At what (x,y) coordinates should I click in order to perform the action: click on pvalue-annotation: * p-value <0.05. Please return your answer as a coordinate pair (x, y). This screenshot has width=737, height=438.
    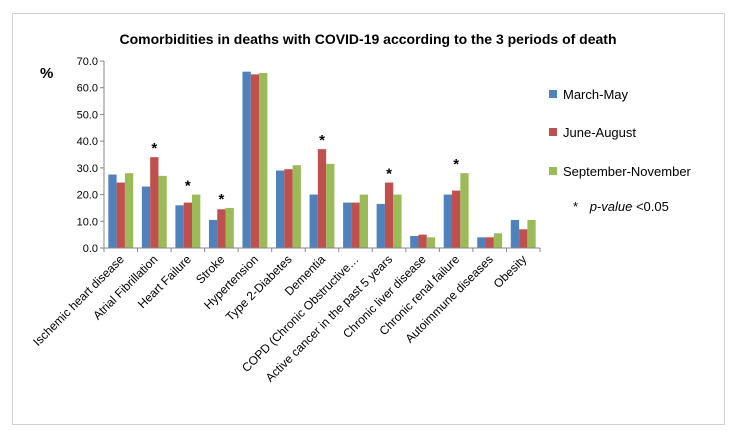
    Looking at the image, I should click on (621, 206).